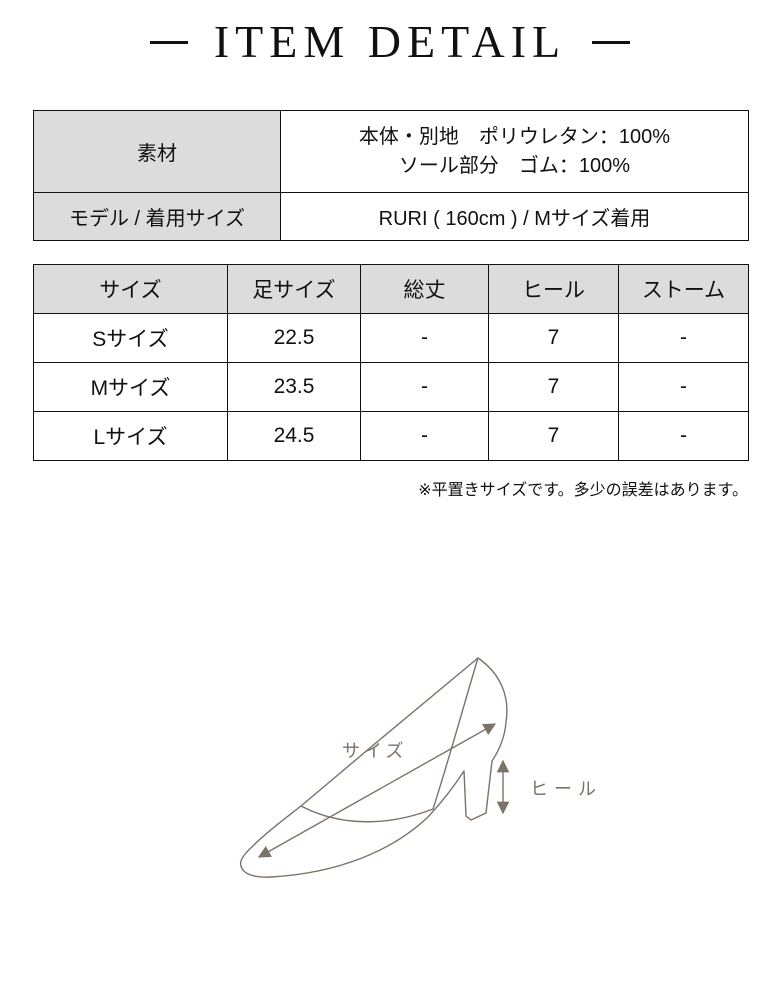 The height and width of the screenshot is (1000, 780). What do you see at coordinates (566, 789) in the screenshot?
I see `heel-arrow-label: ヒール` at bounding box center [566, 789].